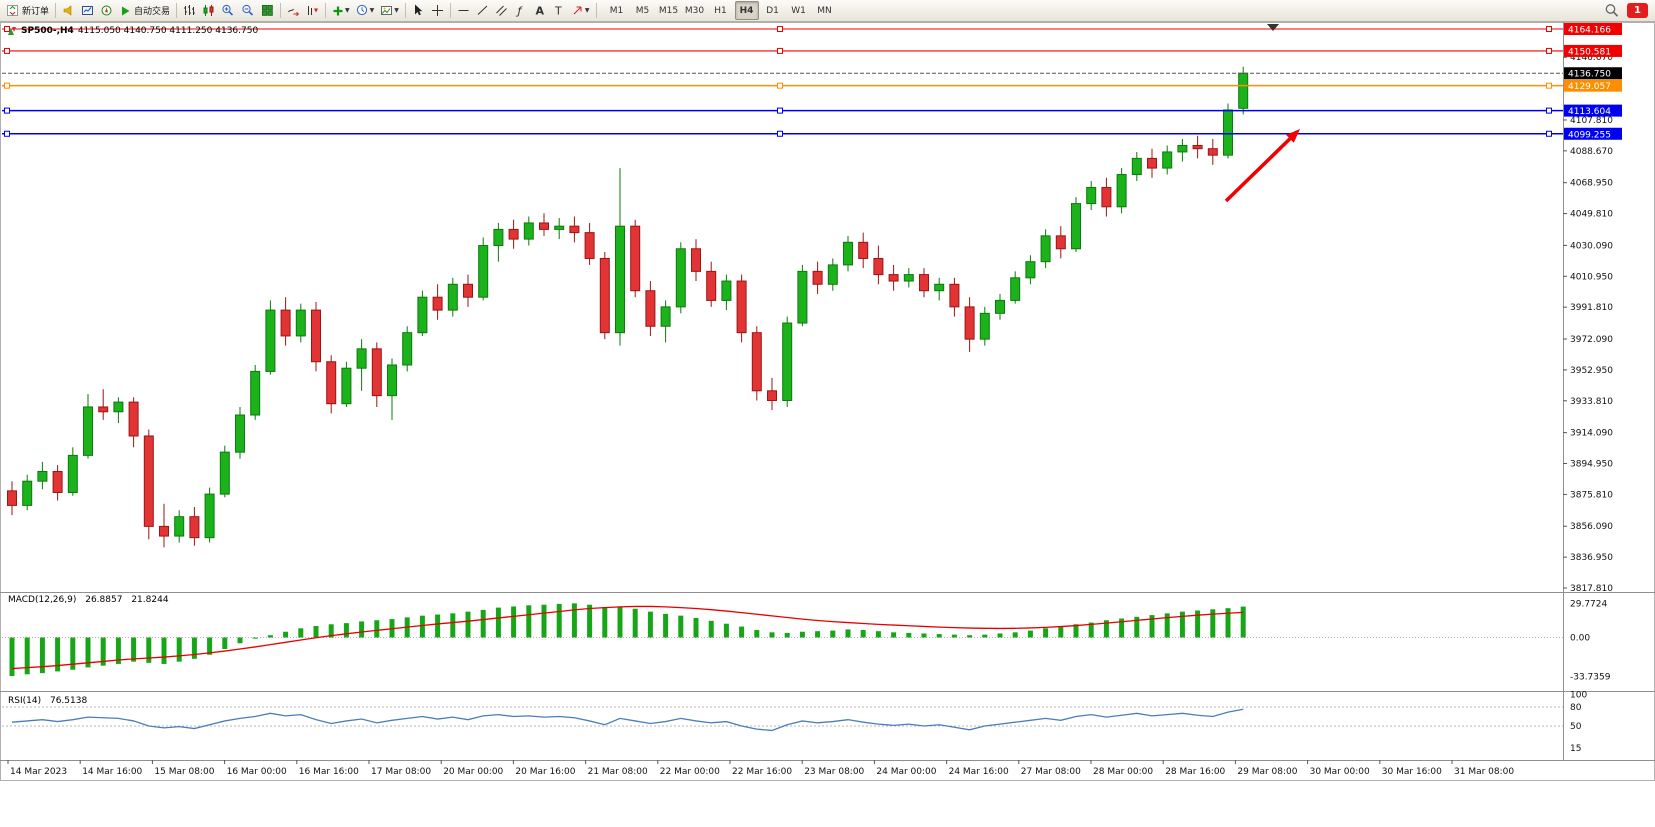 This screenshot has height=827, width=1655. Describe the element at coordinates (824, 10) in the screenshot. I see `timeframe-button-mn: MN` at that location.